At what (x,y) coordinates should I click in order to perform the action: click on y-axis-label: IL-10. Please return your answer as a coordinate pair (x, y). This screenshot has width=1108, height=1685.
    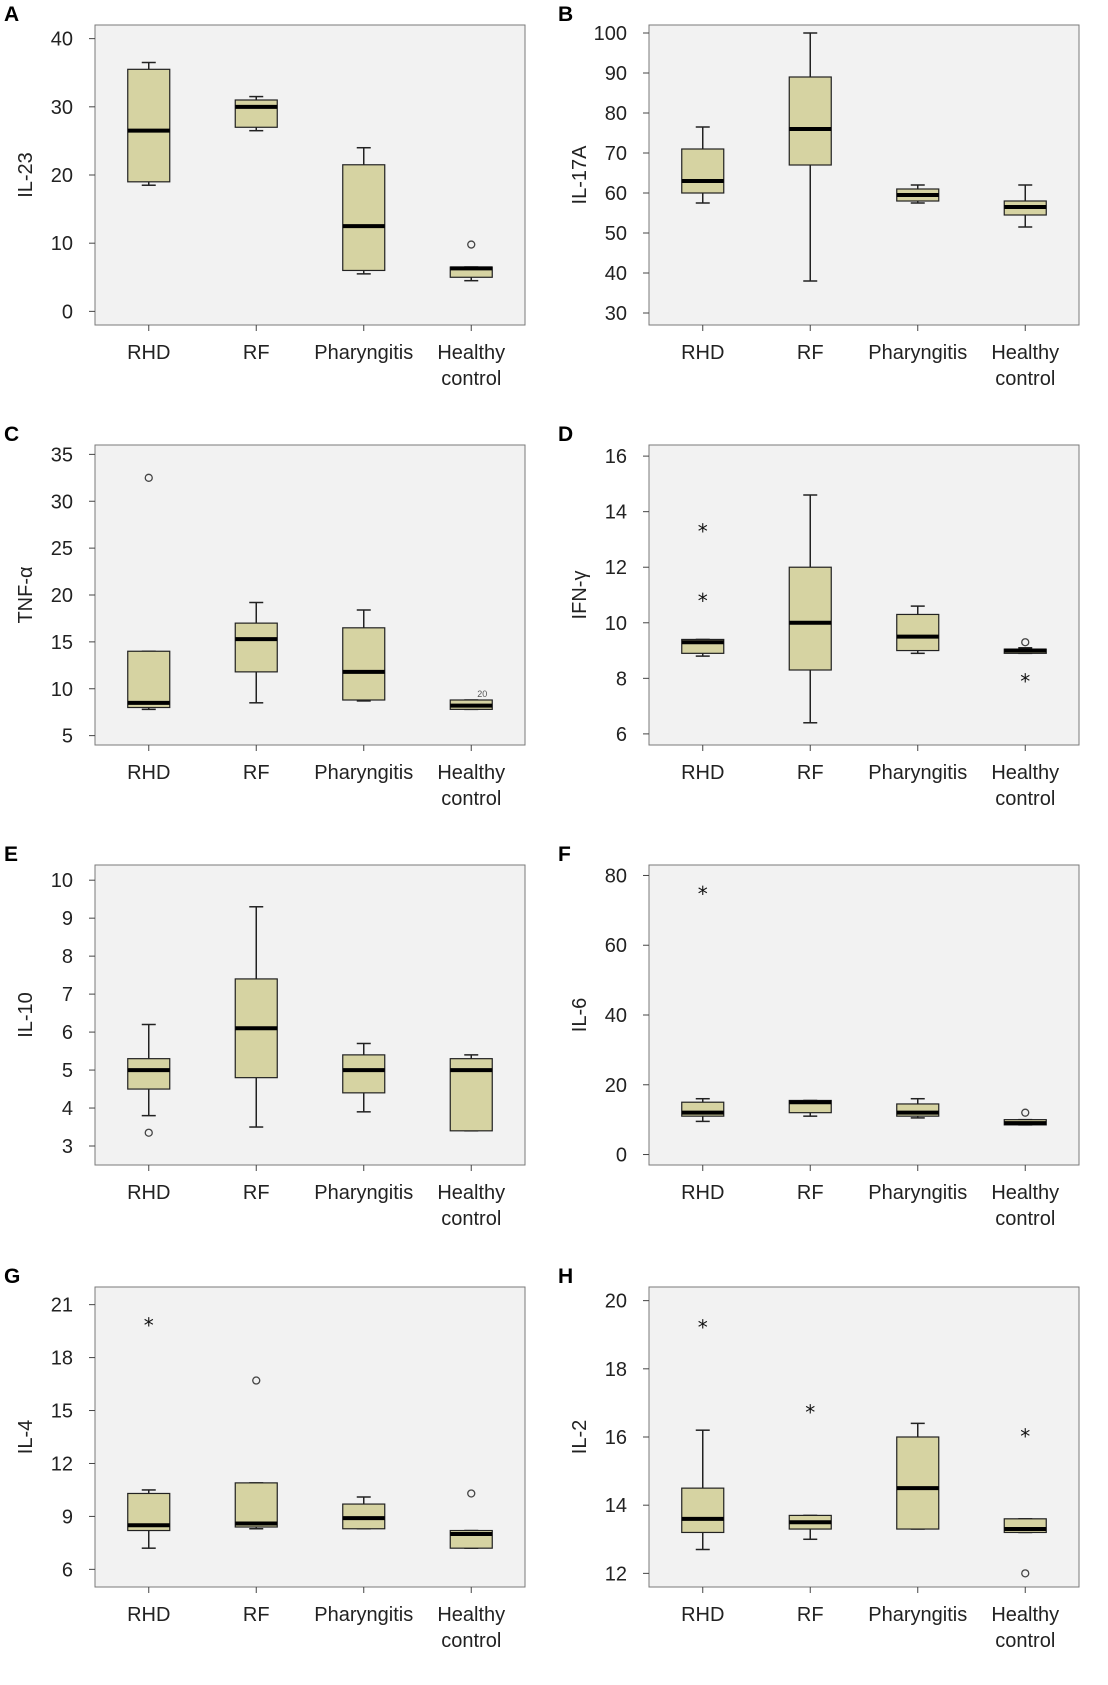
    Looking at the image, I should click on (26, 1015).